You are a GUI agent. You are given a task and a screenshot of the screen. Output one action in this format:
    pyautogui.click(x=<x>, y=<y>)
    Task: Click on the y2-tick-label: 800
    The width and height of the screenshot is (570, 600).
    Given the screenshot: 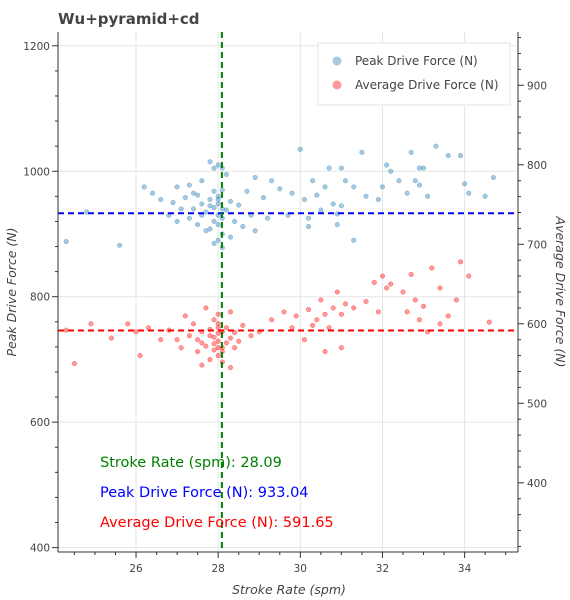 What is the action you would take?
    pyautogui.click(x=537, y=166)
    